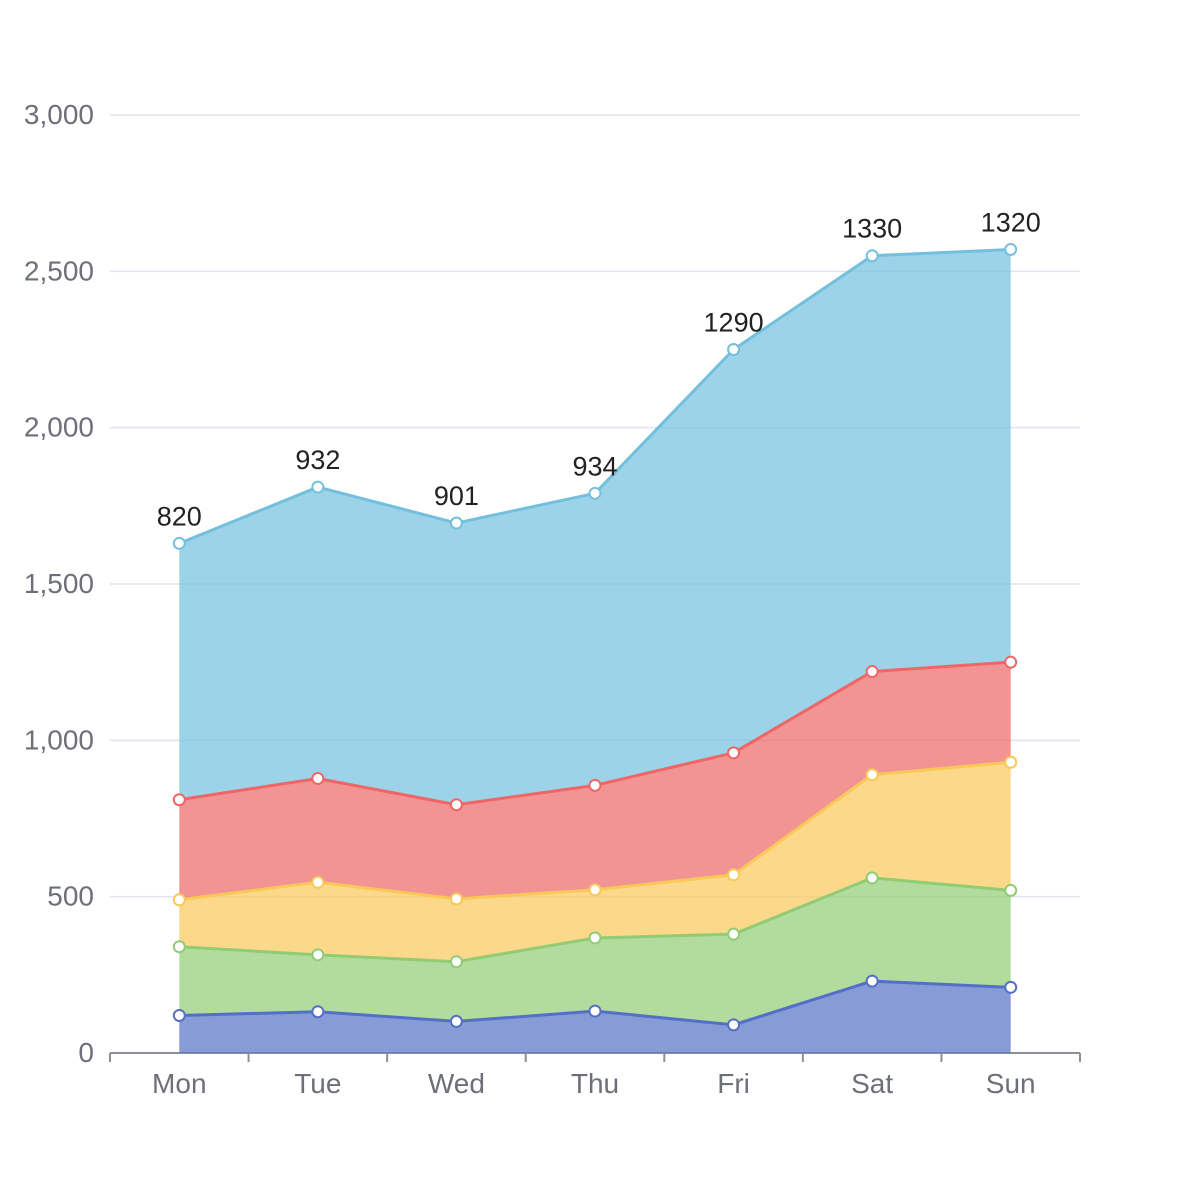 The height and width of the screenshot is (1188, 1188). What do you see at coordinates (59, 114) in the screenshot?
I see `y-axis-label: 3,000` at bounding box center [59, 114].